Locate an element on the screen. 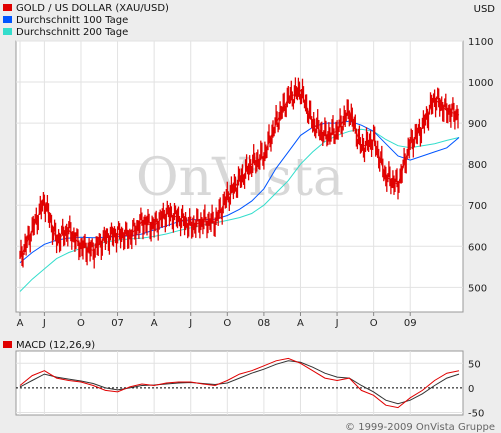  x-tick-label: 07 is located at coordinates (117, 323).